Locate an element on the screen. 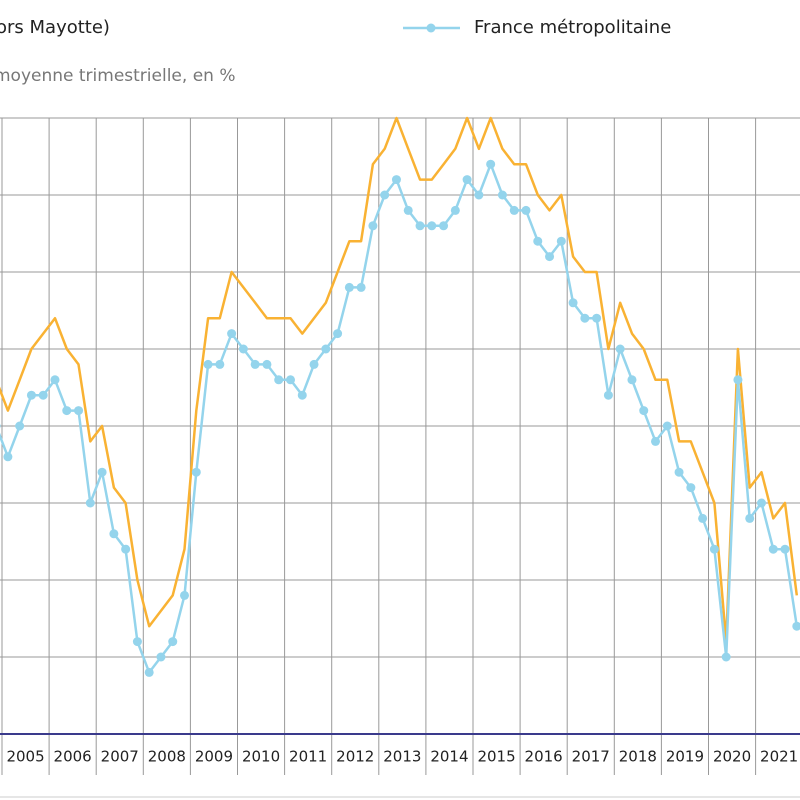 The image size is (800, 800). x-tick-label: 2020 is located at coordinates (732, 757).